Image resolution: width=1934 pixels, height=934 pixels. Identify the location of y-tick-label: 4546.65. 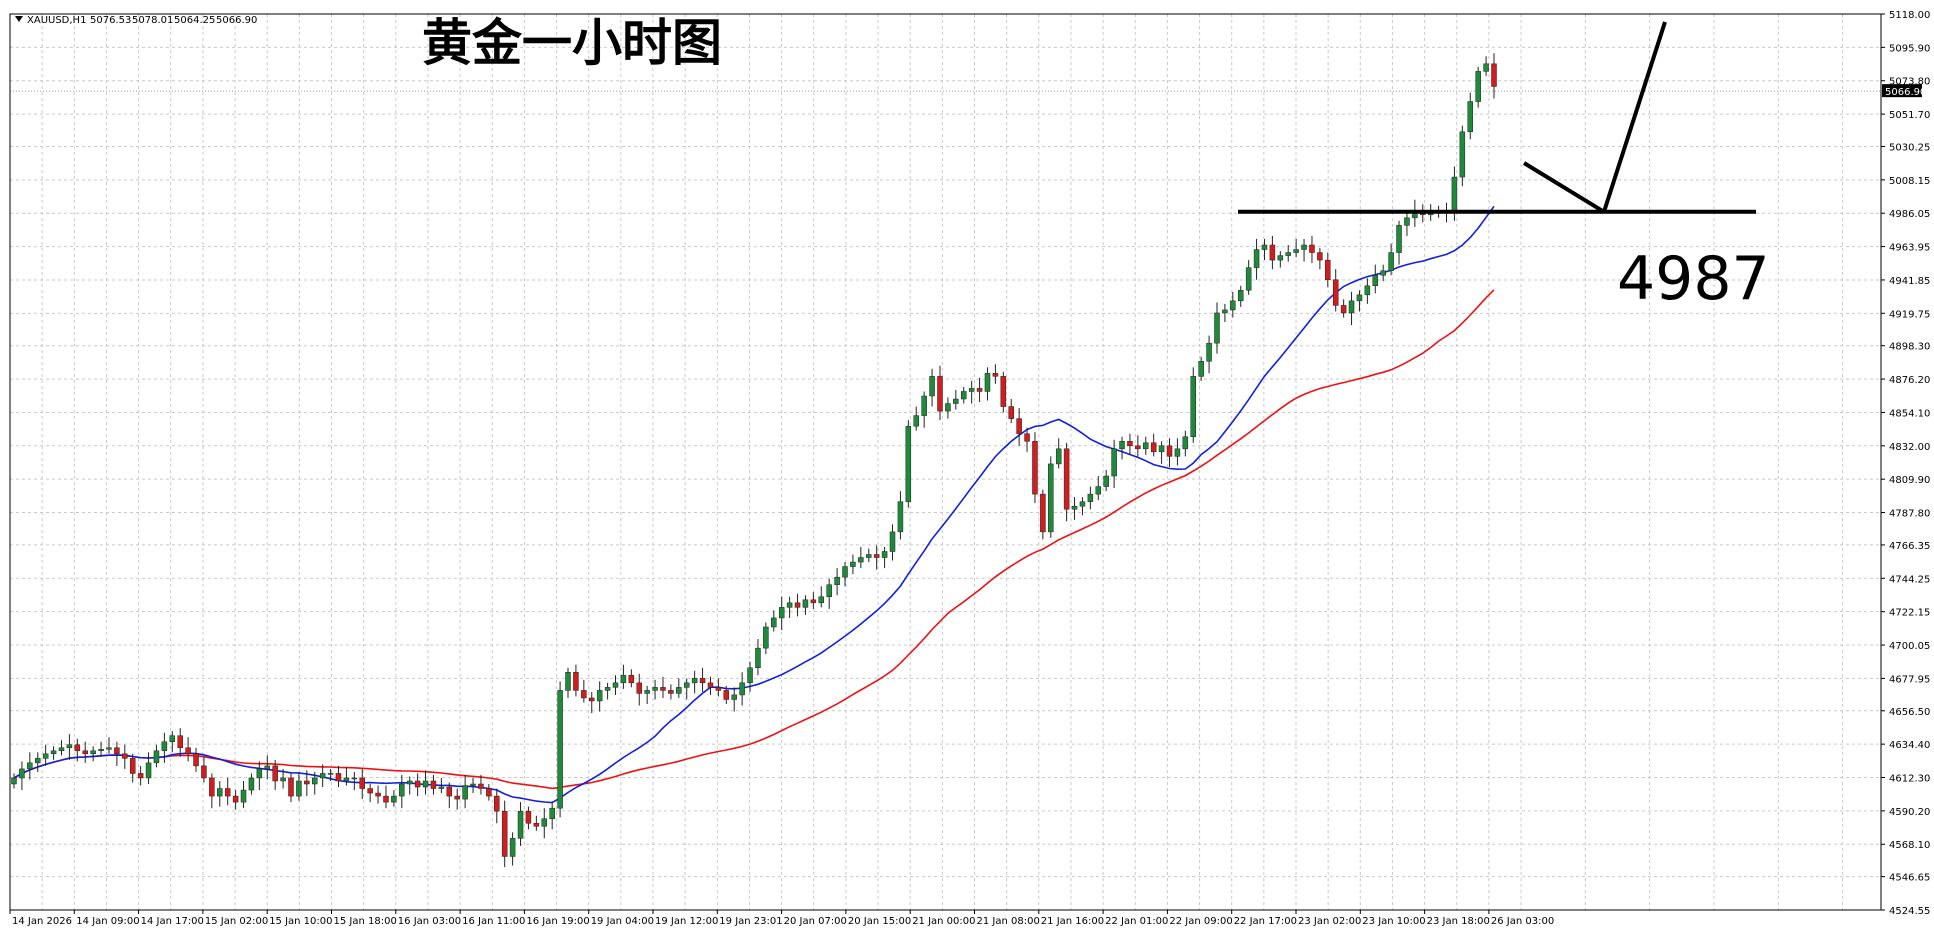
(1909, 878).